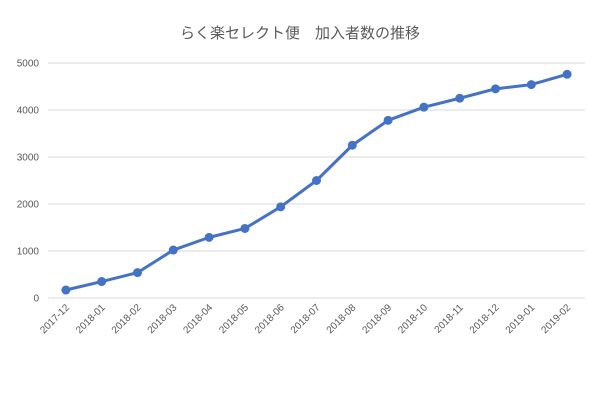 This screenshot has width=600, height=400. I want to click on x-tick-label: 2017-12, so click(55, 319).